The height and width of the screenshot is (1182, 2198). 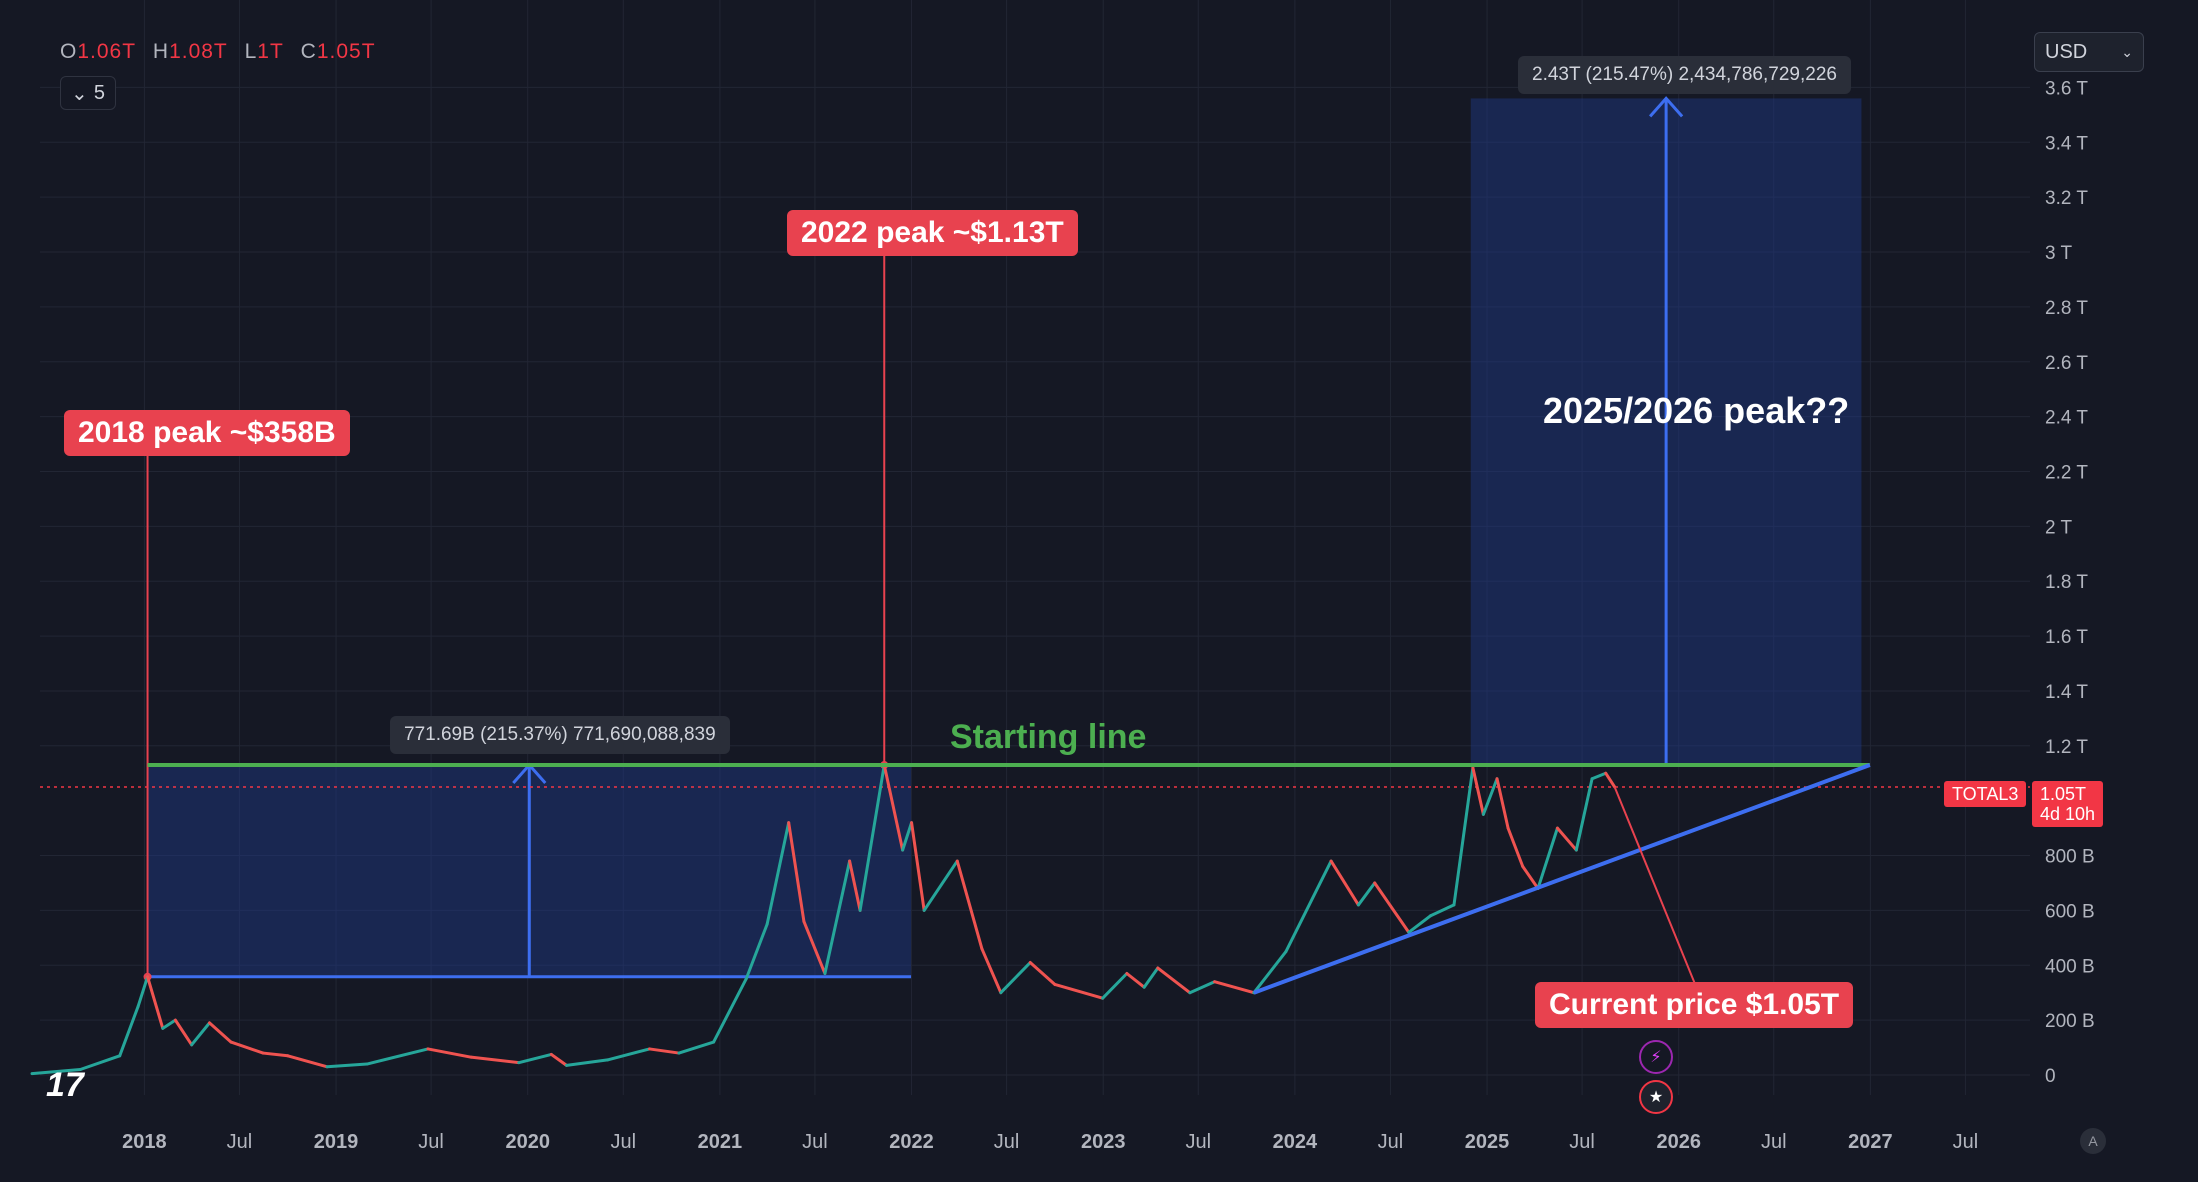 What do you see at coordinates (1684, 75) in the screenshot?
I see `measure-label-upper: 2.43T (215.47%) 2,434,786,729,226` at bounding box center [1684, 75].